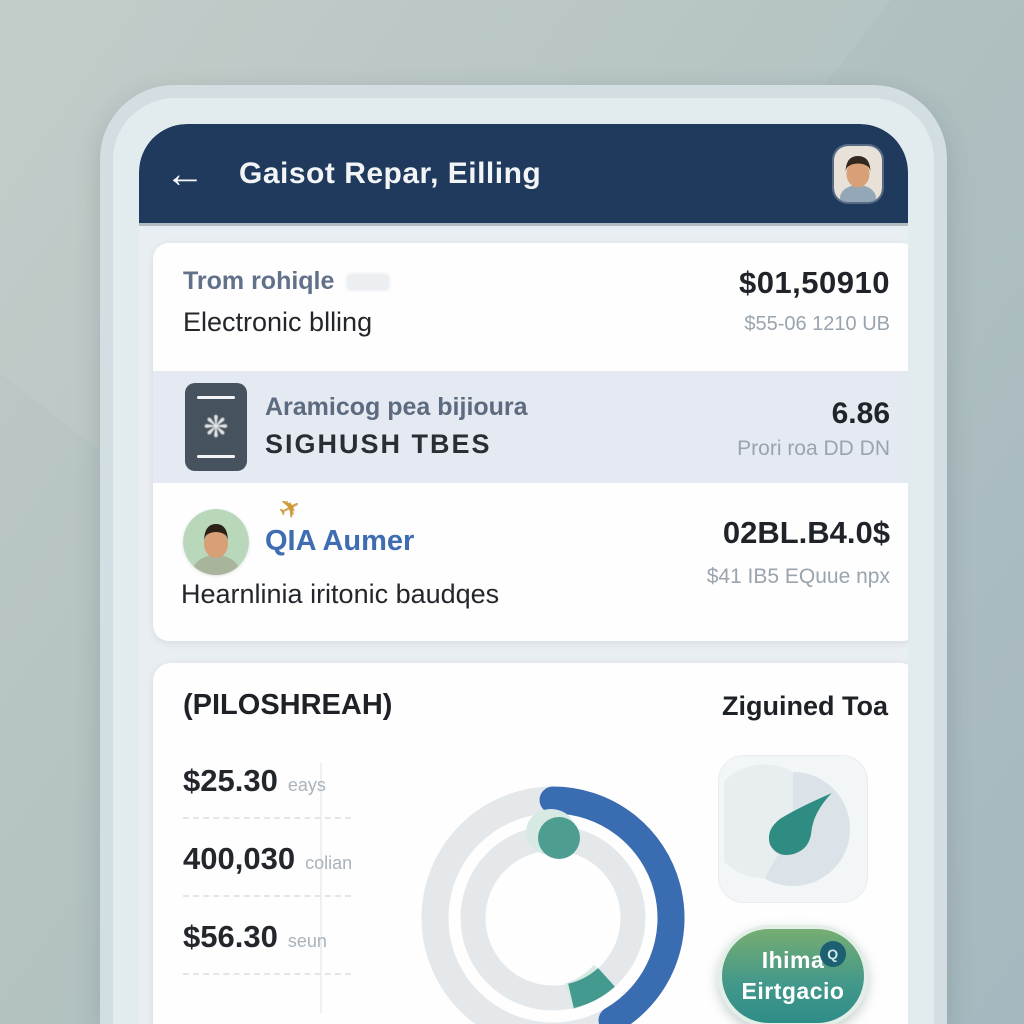 Image resolution: width=1024 pixels, height=1024 pixels. Describe the element at coordinates (813, 448) in the screenshot. I see `transaction-meta: Prori roa DD DN` at that location.